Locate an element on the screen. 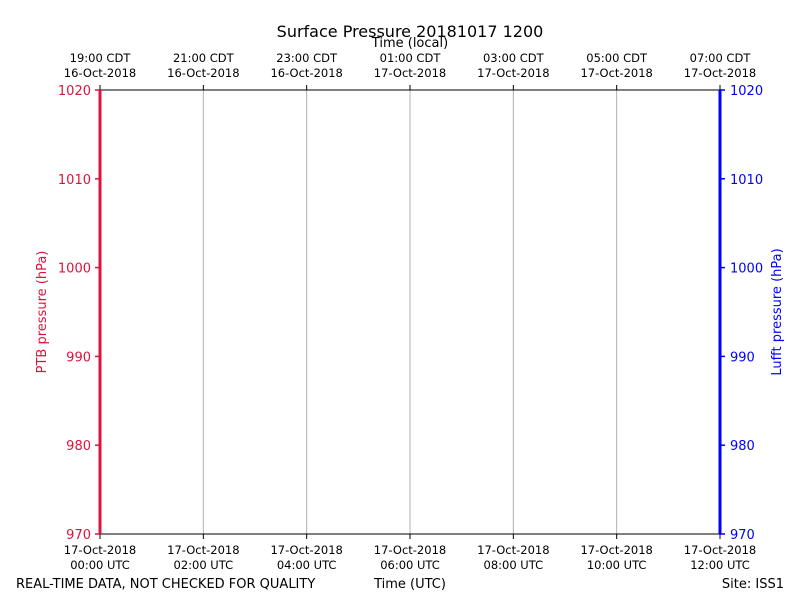 The image size is (800, 600). x-tick-label-utc: 17-Oct-2018 12:00 UTC is located at coordinates (720, 557).